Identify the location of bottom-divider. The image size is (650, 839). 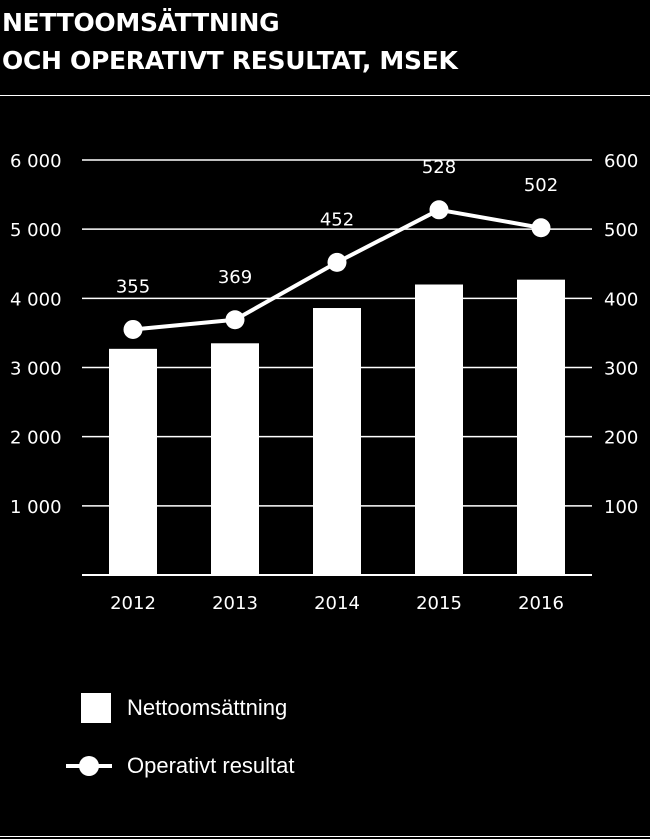
(325, 836).